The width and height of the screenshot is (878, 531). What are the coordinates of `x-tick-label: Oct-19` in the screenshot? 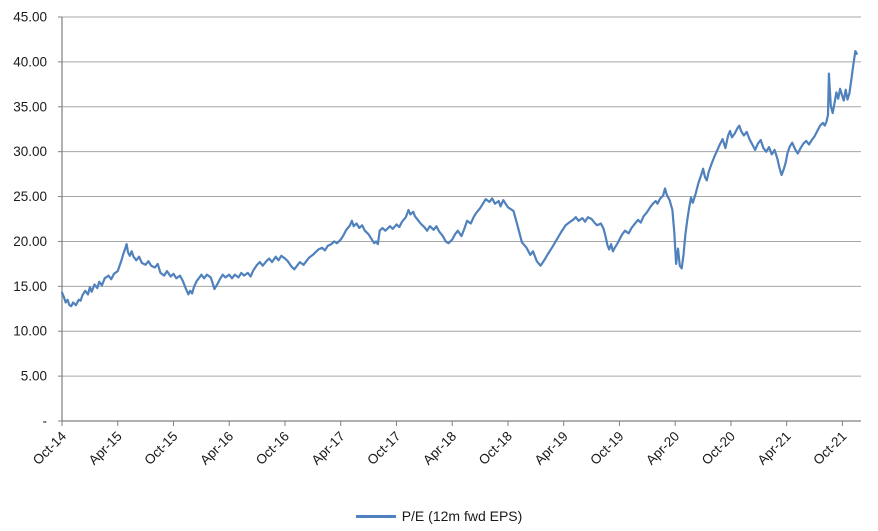 It's located at (606, 448).